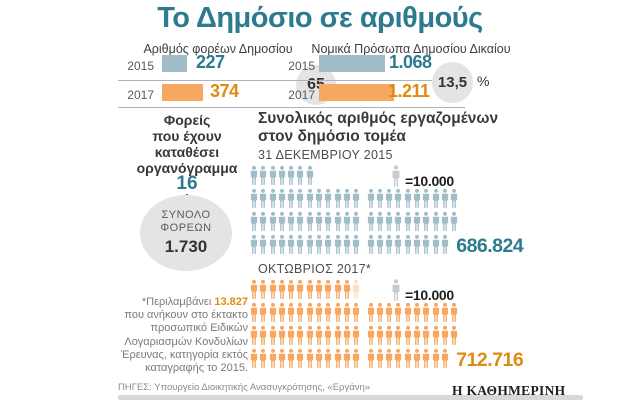 This screenshot has height=400, width=640. What do you see at coordinates (490, 246) in the screenshot?
I see `pictogram-total: 686.824` at bounding box center [490, 246].